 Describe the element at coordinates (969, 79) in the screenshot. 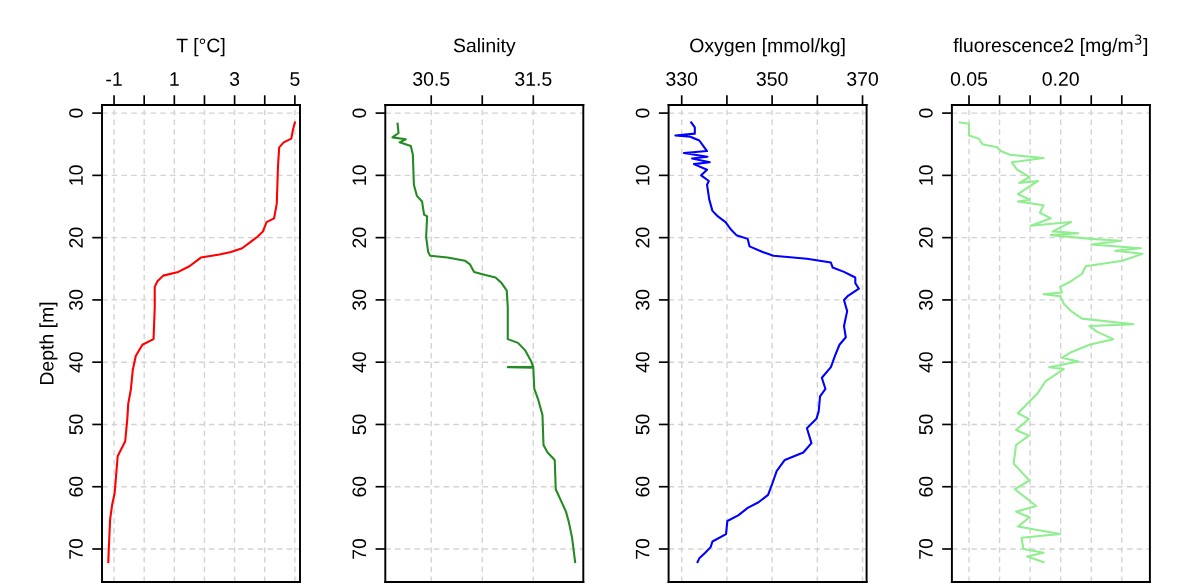

I see `x-tick-label: 0.05` at that location.